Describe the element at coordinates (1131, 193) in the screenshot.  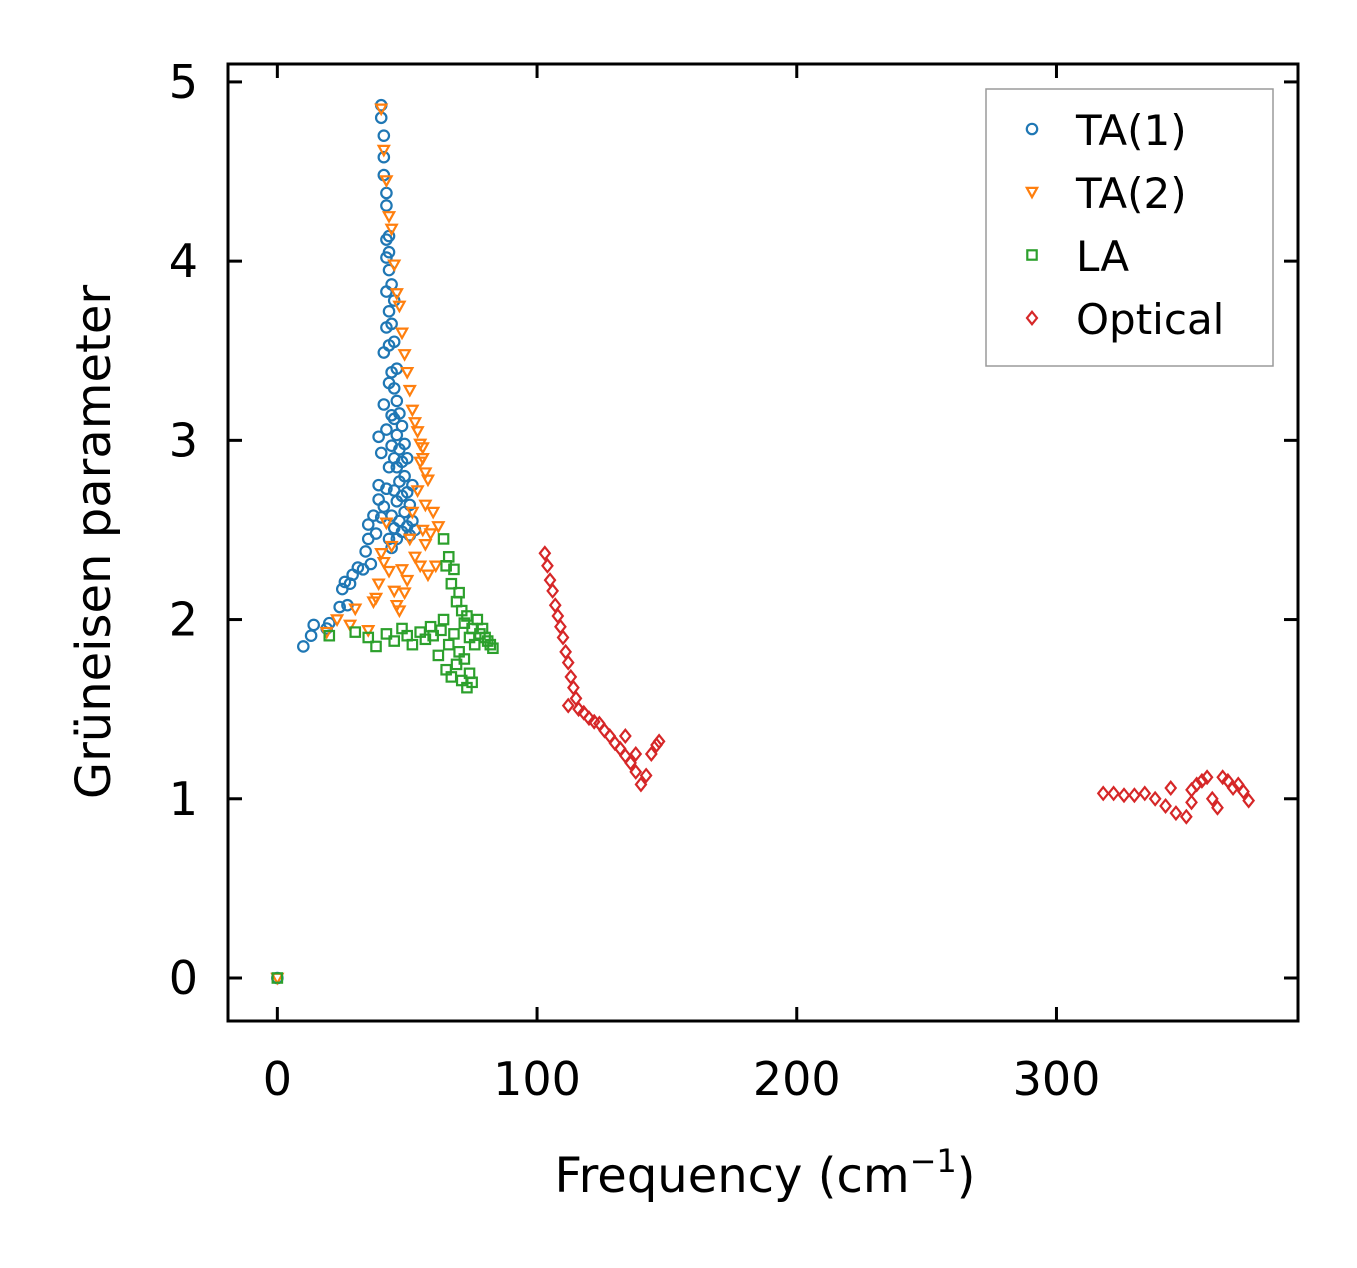
I see `legend-label-ta-2: TA(2)` at that location.